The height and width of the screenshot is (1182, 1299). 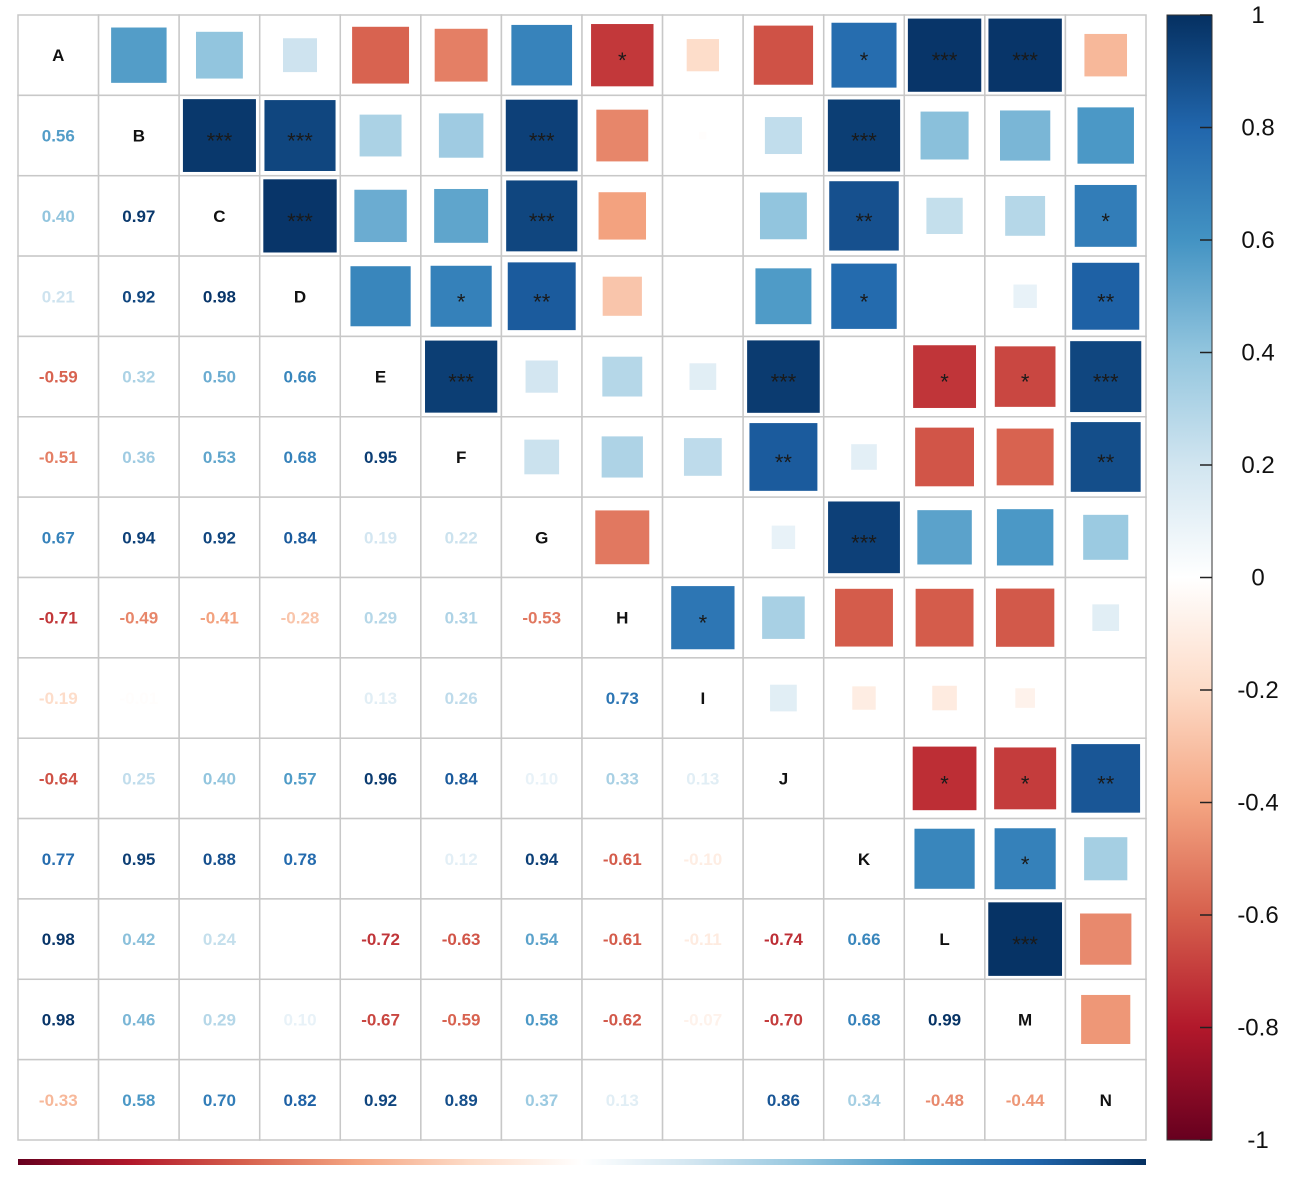 I want to click on corr-value: 0.86, so click(x=783, y=1100).